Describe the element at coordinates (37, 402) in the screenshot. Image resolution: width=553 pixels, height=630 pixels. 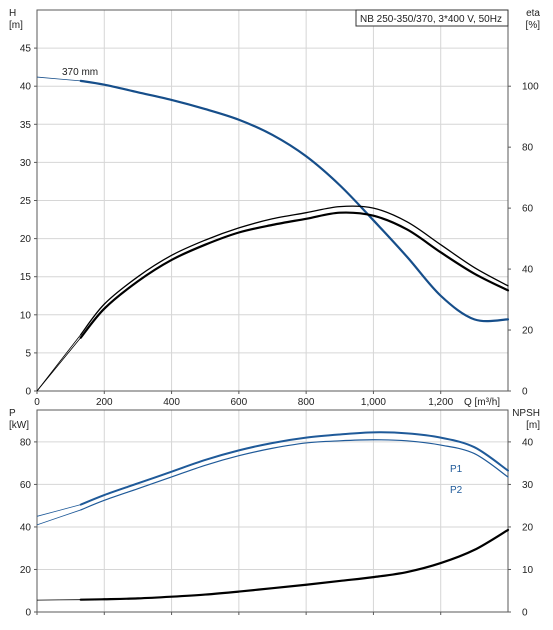
I see `x-tick-label: 0` at that location.